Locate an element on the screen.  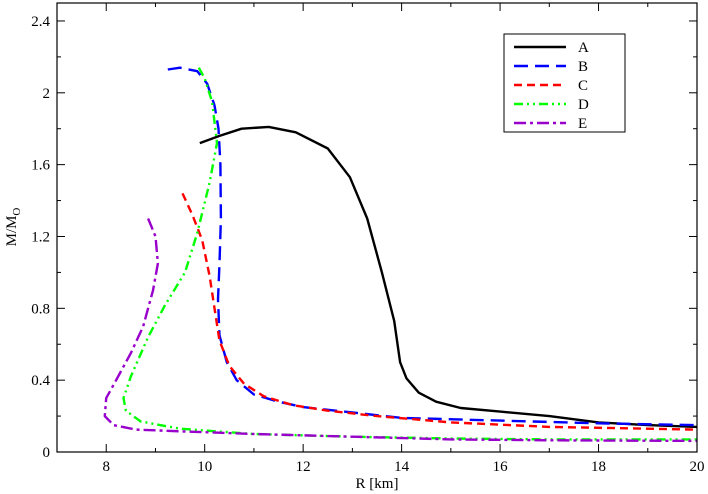
legend-label-b: B is located at coordinates (583, 67).